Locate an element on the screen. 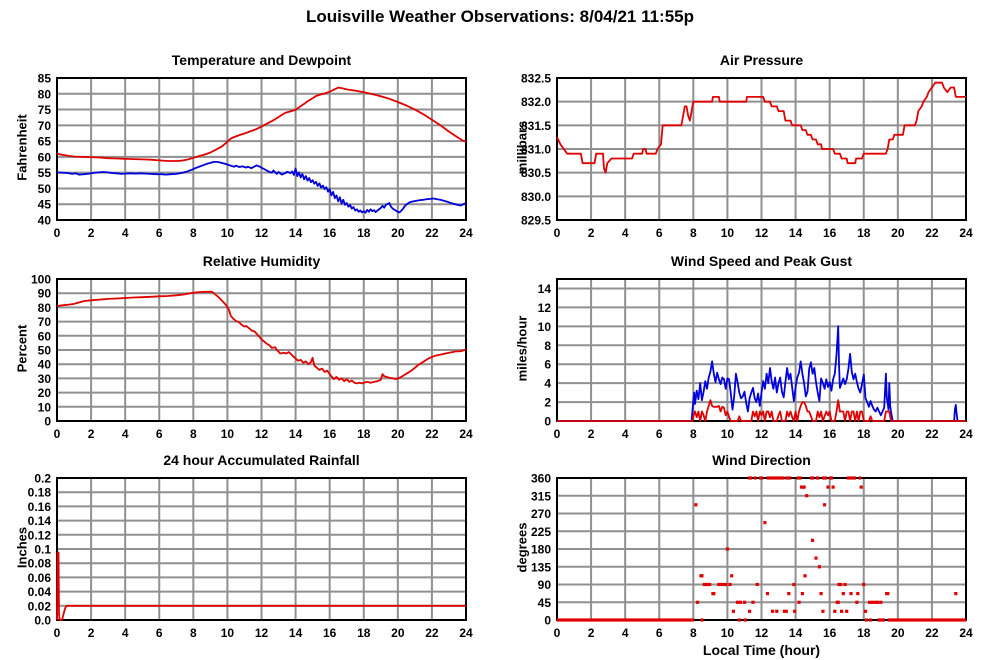  svg-text: 55 is located at coordinates (45, 173).